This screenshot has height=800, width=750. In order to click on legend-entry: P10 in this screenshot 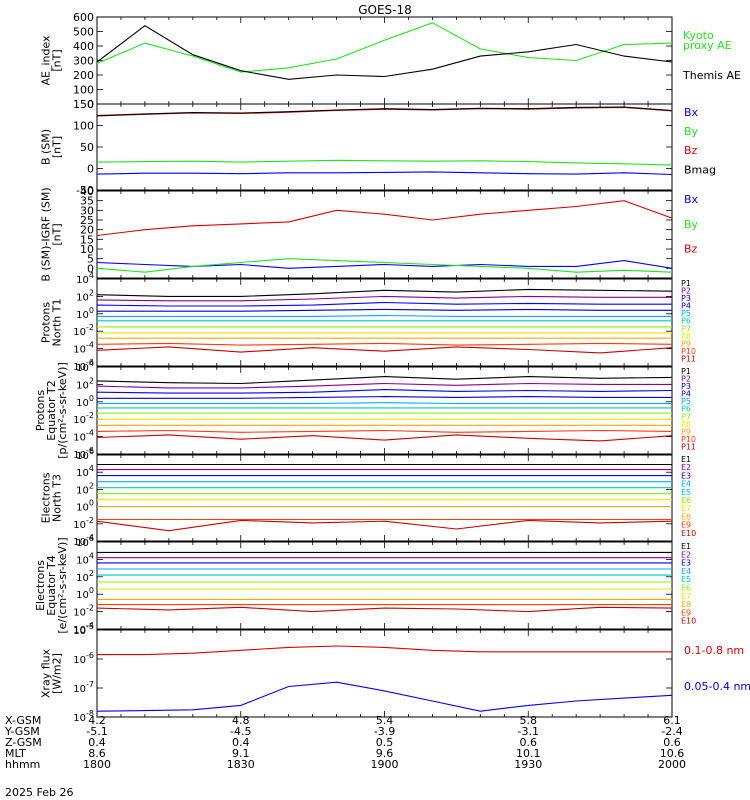, I will do `click(688, 439)`.